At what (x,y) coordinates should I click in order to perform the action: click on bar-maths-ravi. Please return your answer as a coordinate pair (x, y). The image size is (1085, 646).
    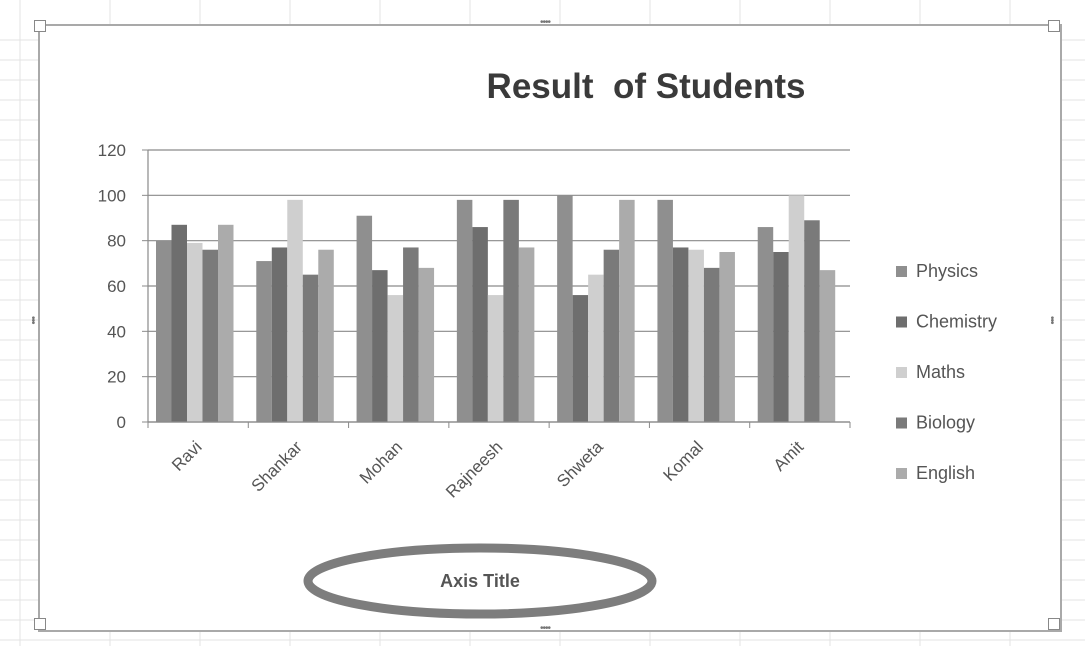
    Looking at the image, I should click on (195, 332).